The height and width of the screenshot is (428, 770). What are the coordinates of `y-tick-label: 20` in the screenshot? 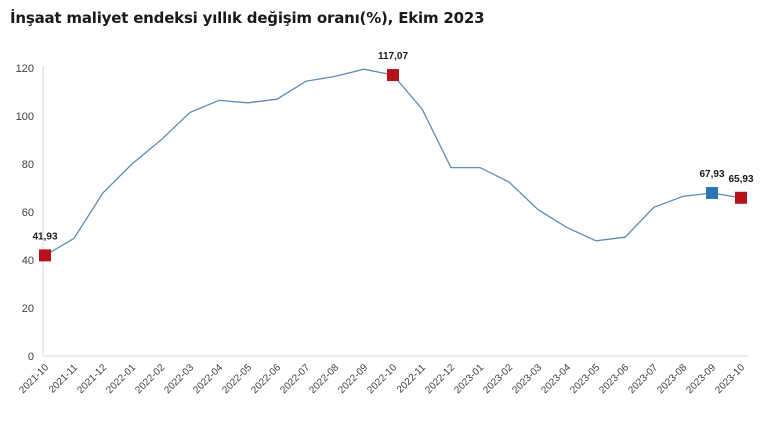 It's located at (28, 309).